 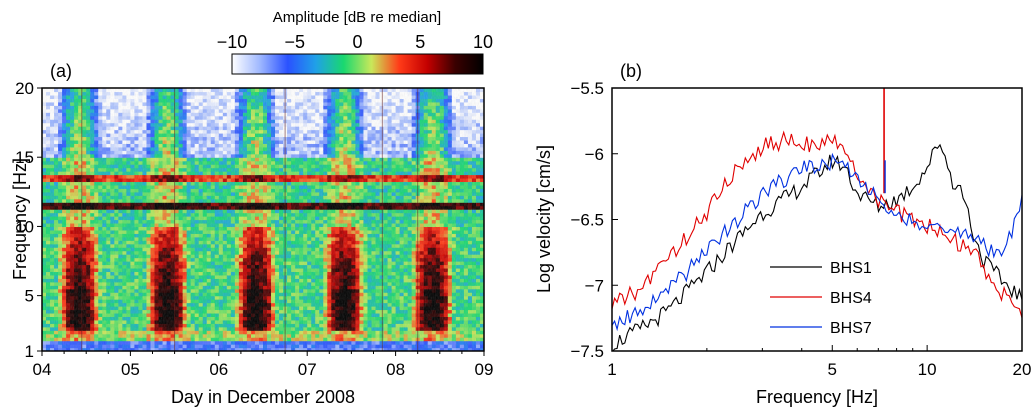 What do you see at coordinates (294, 42) in the screenshot?
I see `colorbar-tick-label: −5` at bounding box center [294, 42].